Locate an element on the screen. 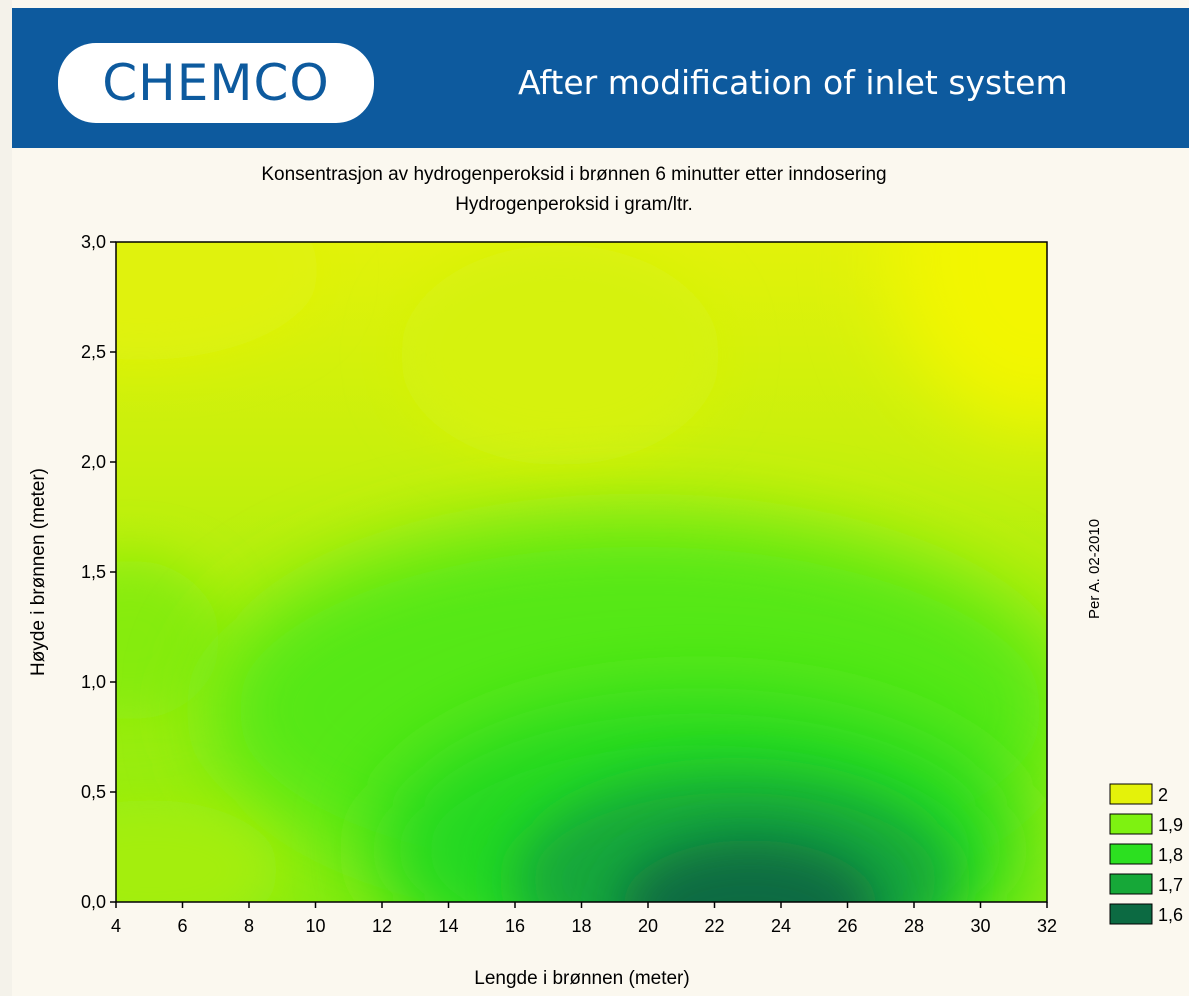 The height and width of the screenshot is (996, 1189). y-tick-label: 0,5 is located at coordinates (93, 792).